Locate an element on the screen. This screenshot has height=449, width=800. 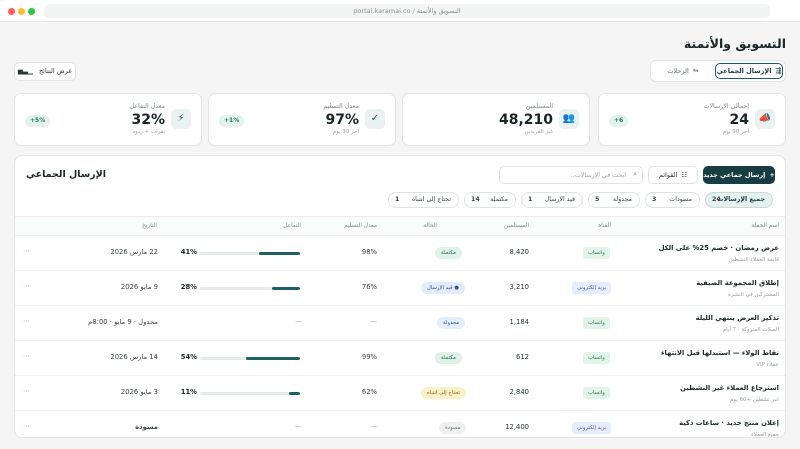
filter-label: مجدولة is located at coordinates (622, 199).